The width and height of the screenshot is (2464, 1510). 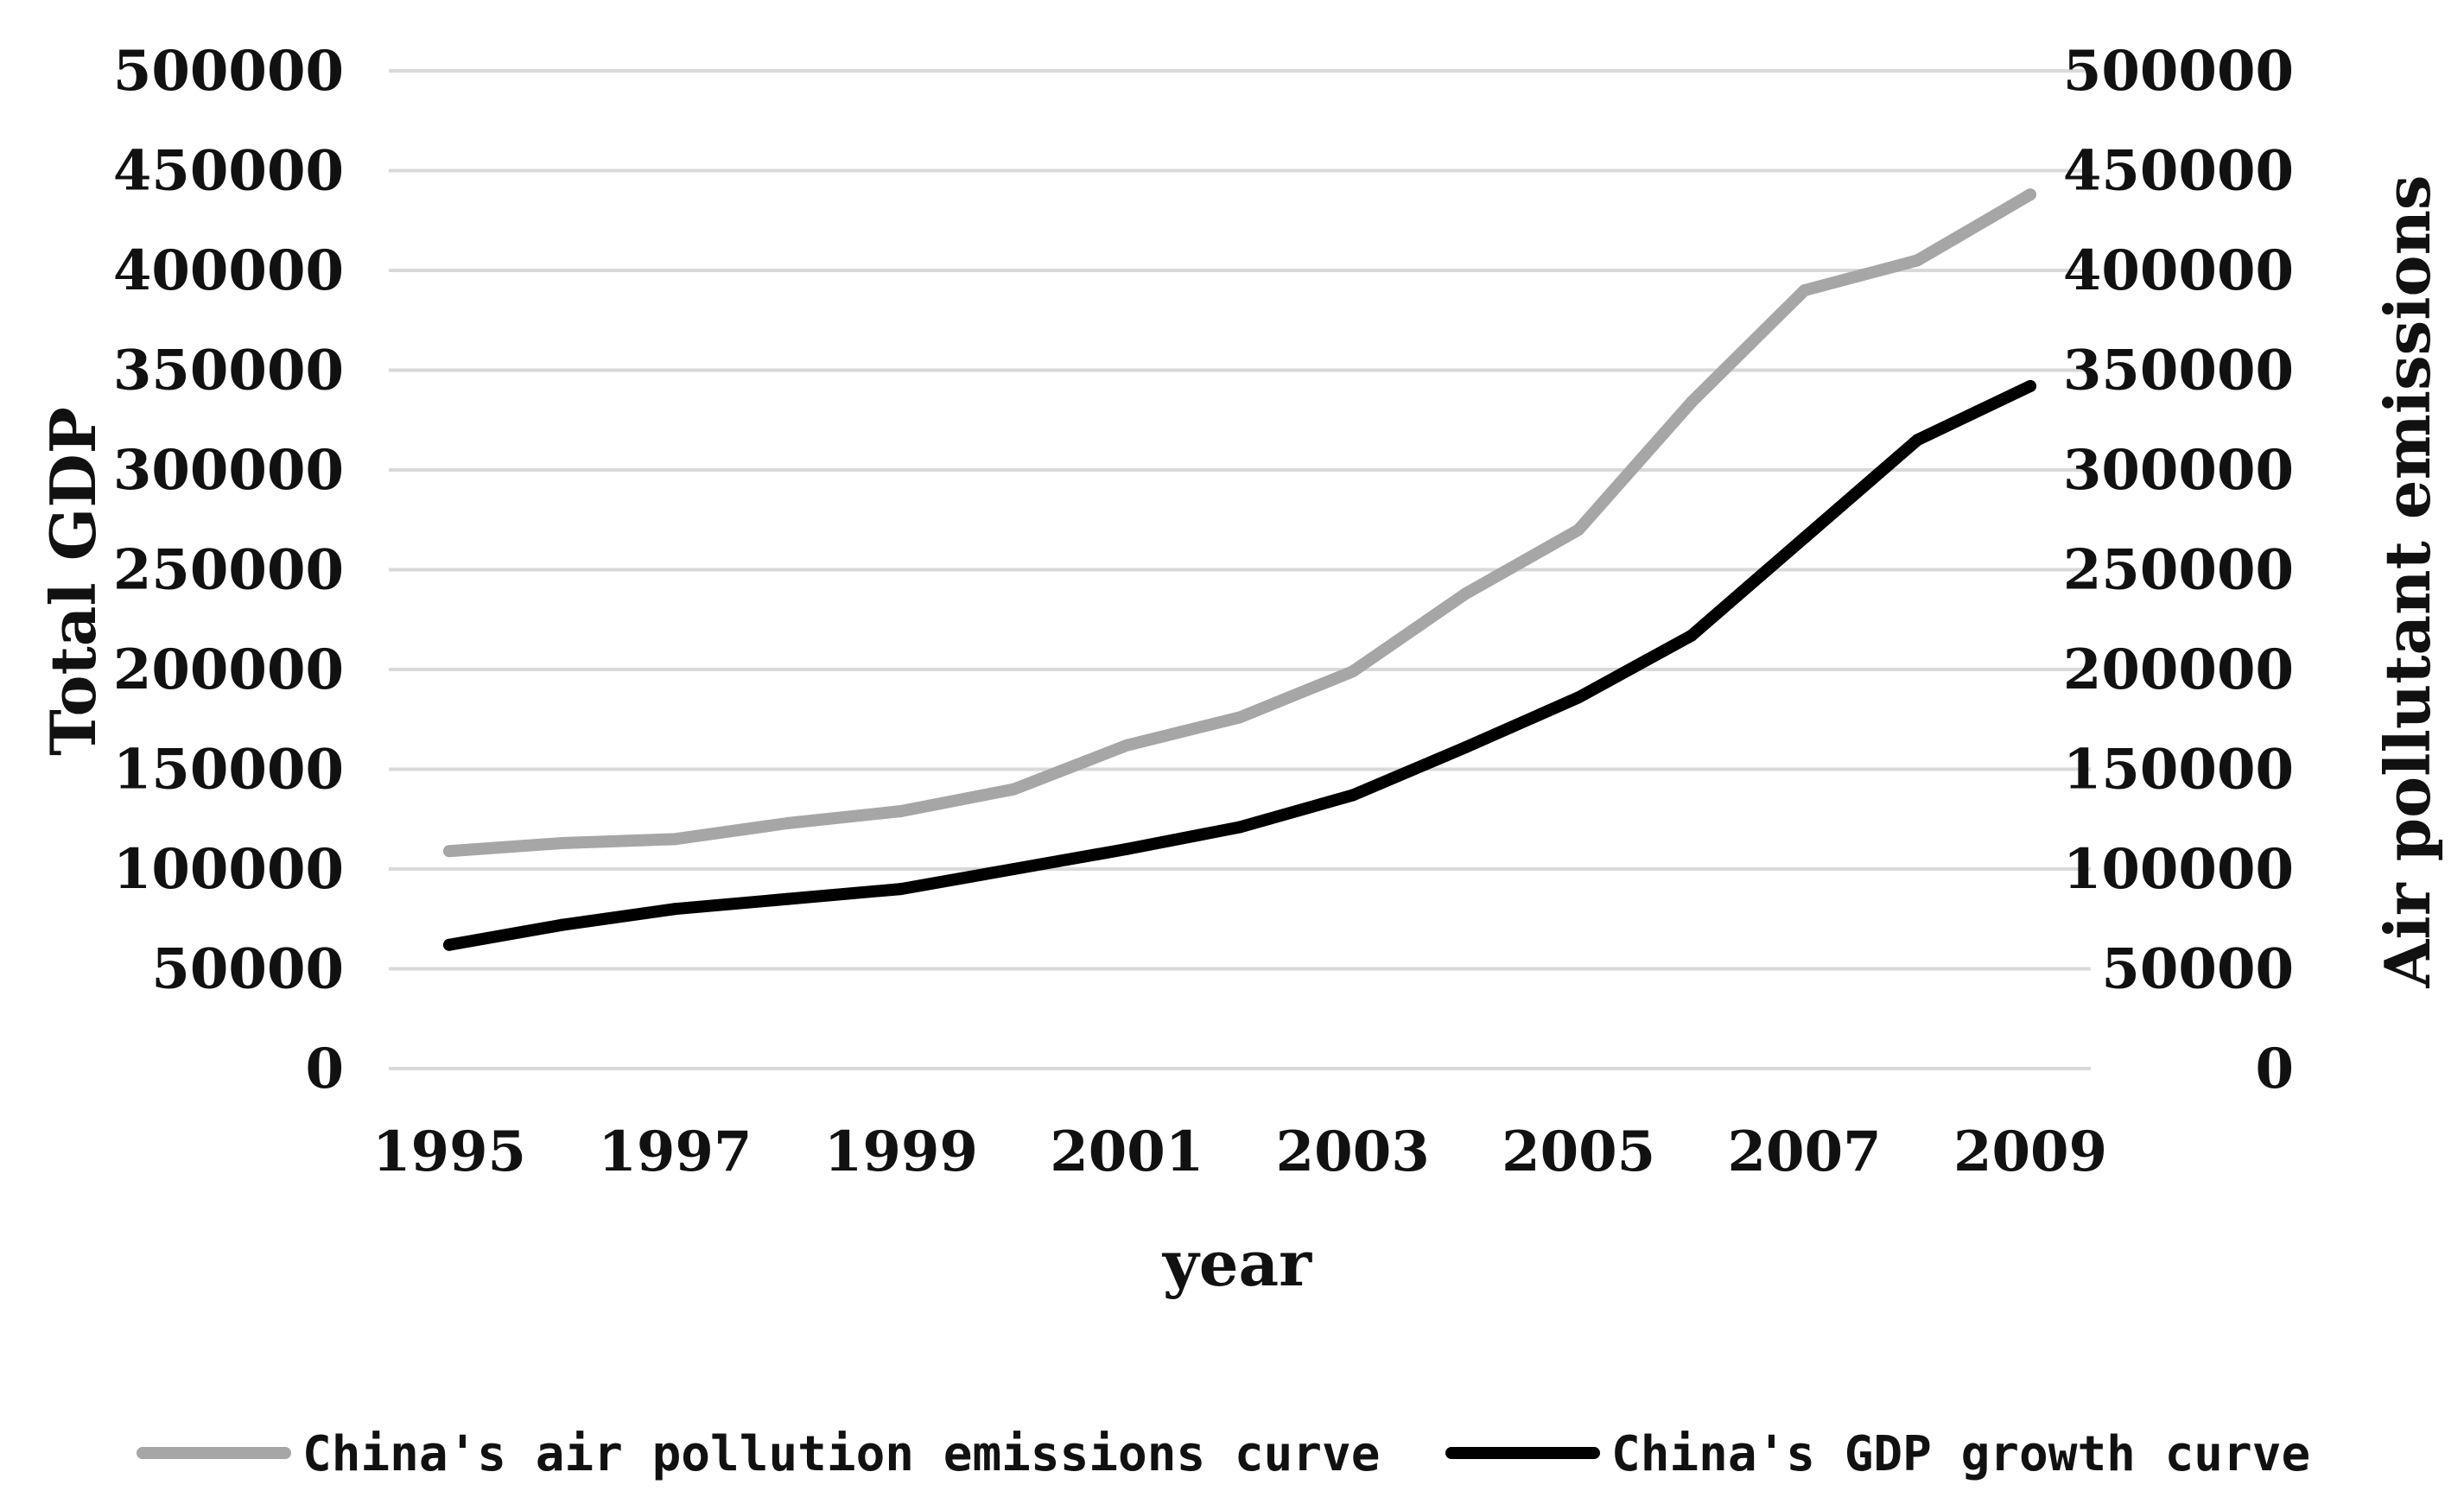 What do you see at coordinates (2274, 1069) in the screenshot?
I see `y-tick-label-right: 0` at bounding box center [2274, 1069].